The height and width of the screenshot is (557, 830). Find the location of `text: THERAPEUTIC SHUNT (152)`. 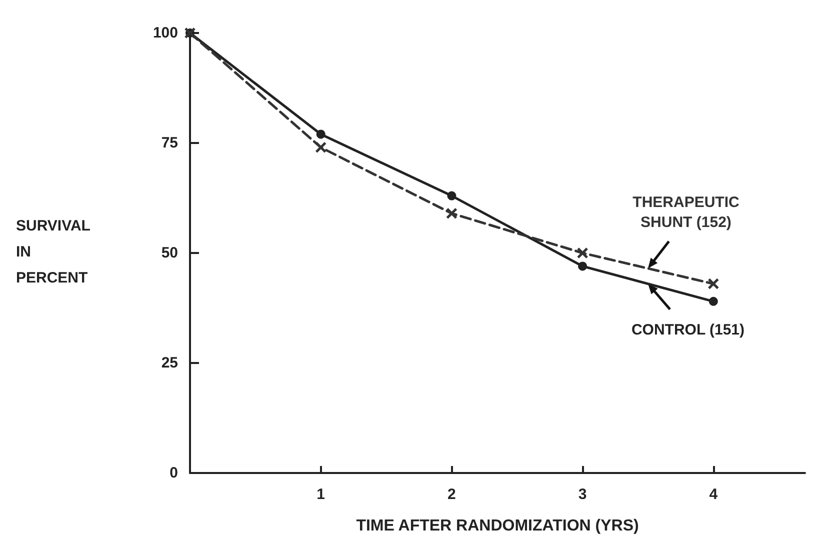

text: THERAPEUTIC SHUNT (152) is located at coordinates (686, 212).